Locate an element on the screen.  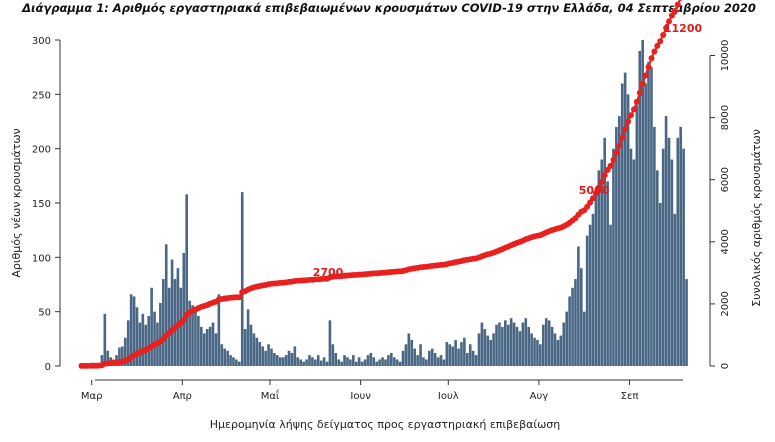
left-tick-label: 200 is located at coordinates (41, 150).